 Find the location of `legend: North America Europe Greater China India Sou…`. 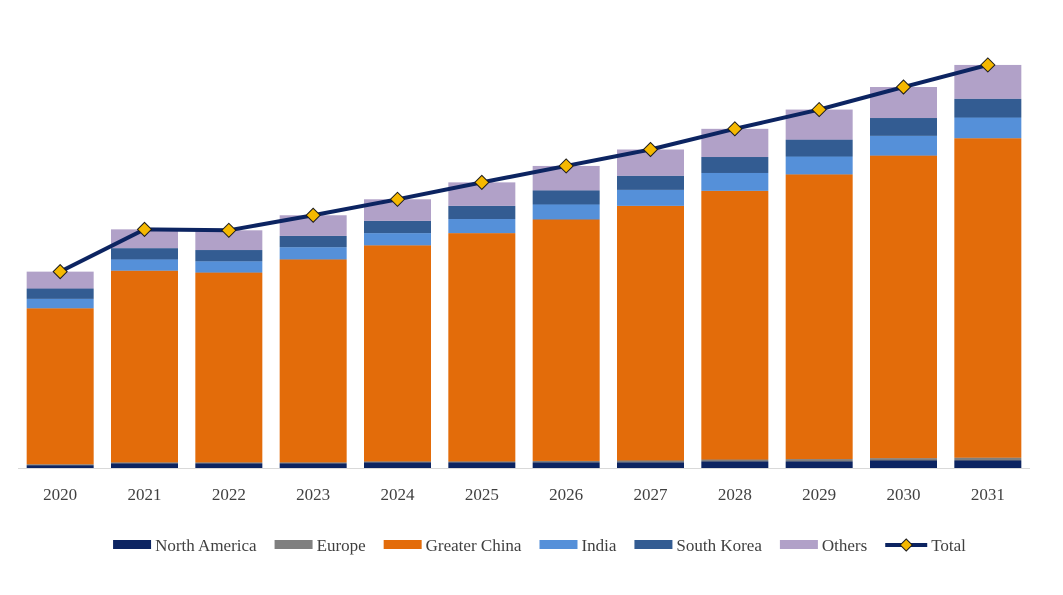

legend: North America Europe Greater China India Sou… is located at coordinates (539, 545).